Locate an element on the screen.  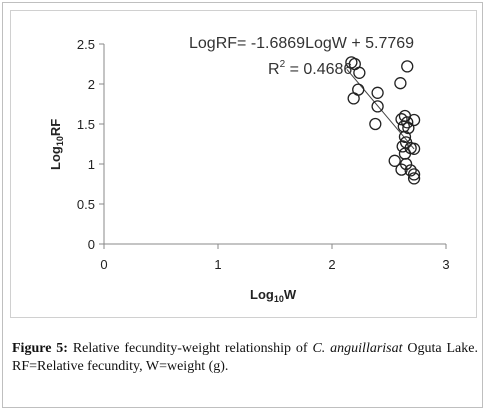
trendline is located at coordinates (380, 109).